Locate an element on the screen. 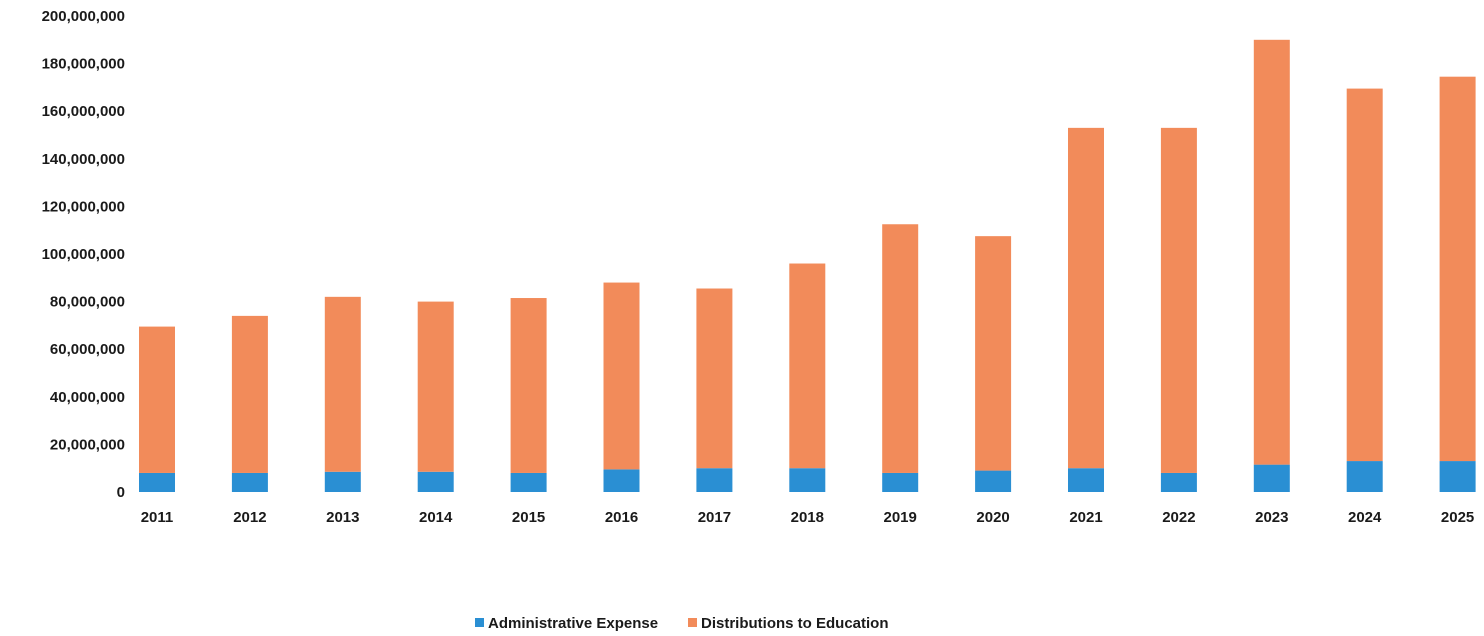  x-tick-label: 2018 is located at coordinates (807, 517).